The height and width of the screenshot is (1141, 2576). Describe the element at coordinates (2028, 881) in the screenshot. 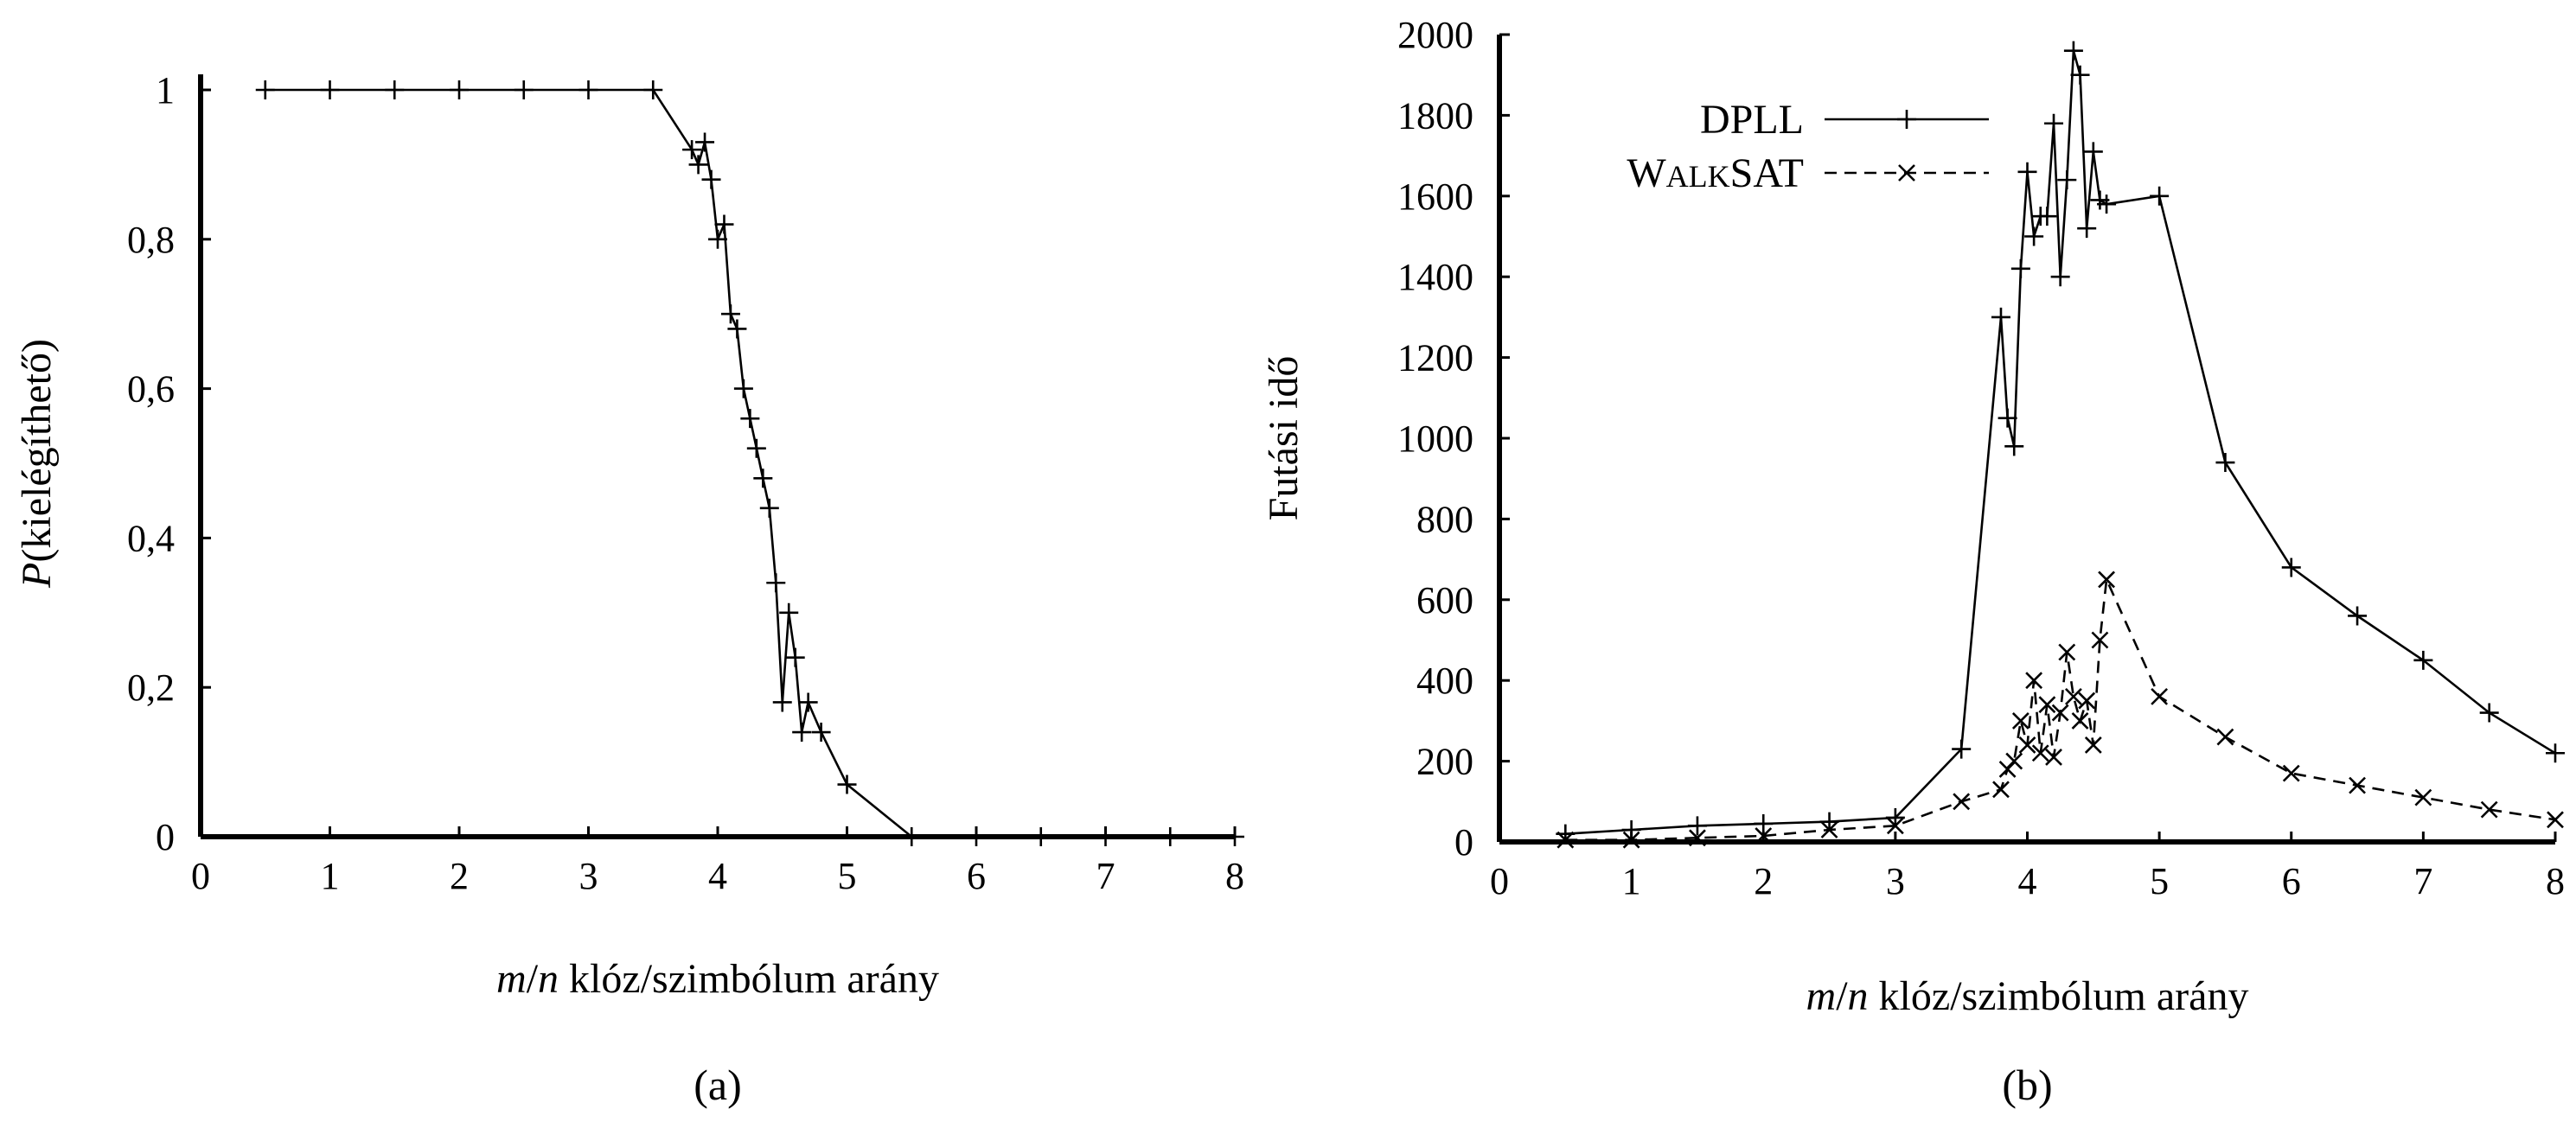

I see `x-tick-label: 4` at that location.